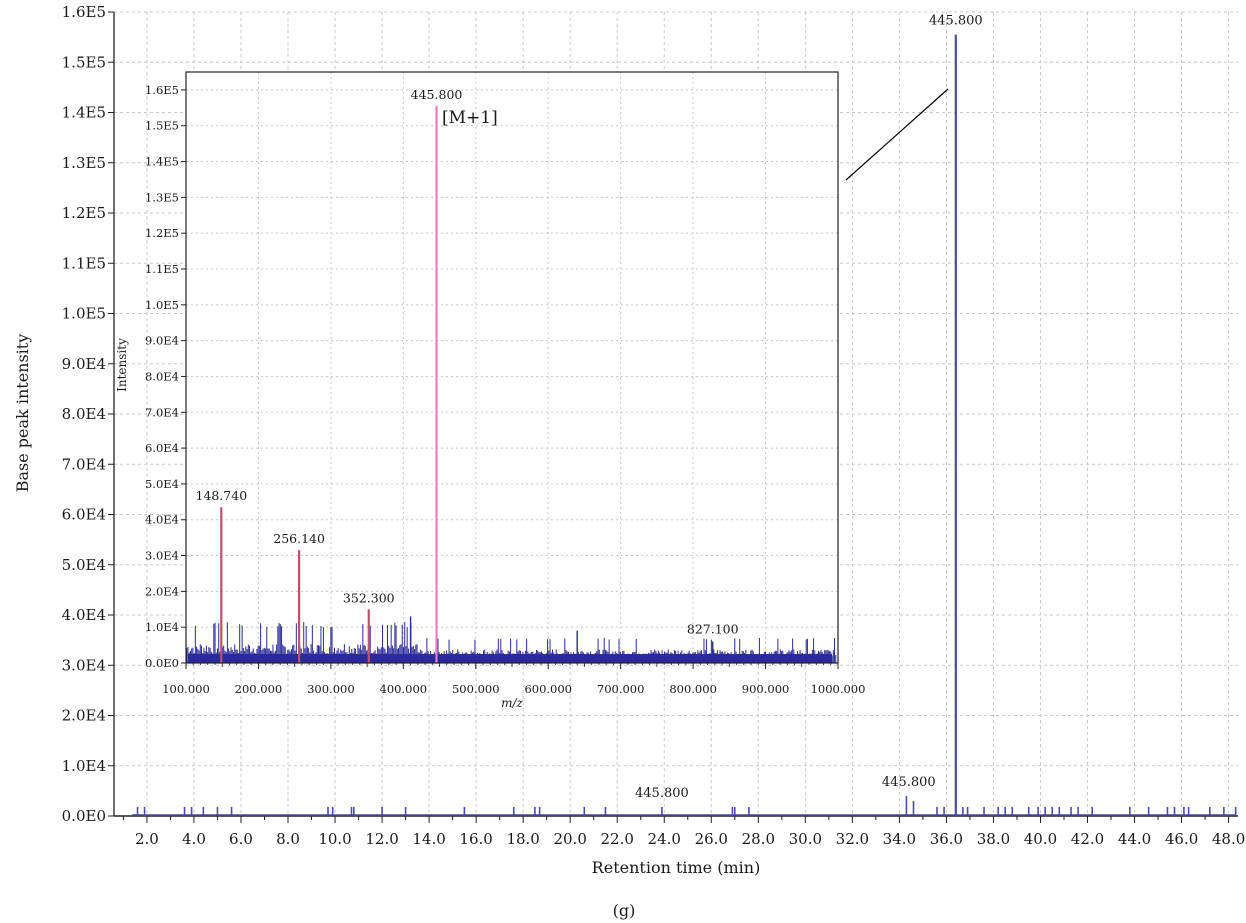  I want to click on main-y-tick-label: 8.0E4, so click(84, 414).